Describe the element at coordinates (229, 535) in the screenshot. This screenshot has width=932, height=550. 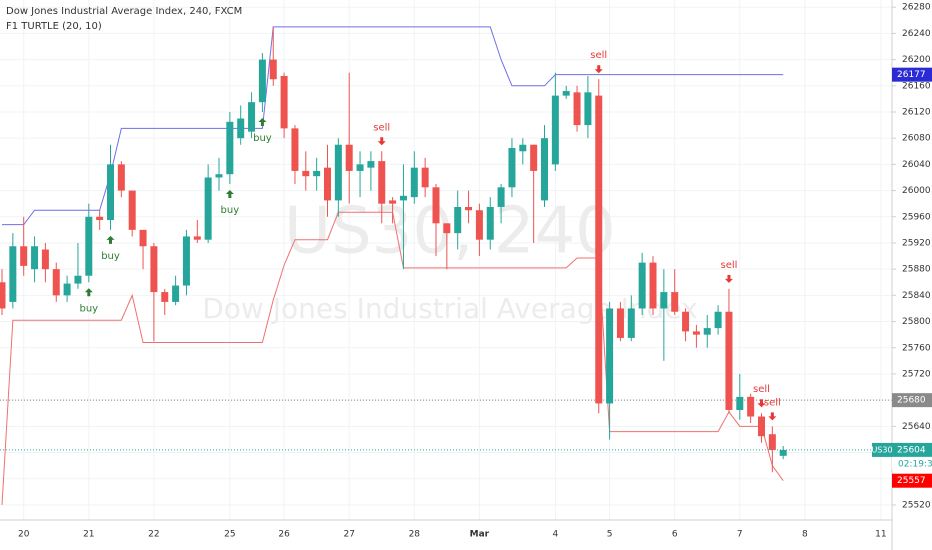
I see `x-tick-label: 25` at that location.